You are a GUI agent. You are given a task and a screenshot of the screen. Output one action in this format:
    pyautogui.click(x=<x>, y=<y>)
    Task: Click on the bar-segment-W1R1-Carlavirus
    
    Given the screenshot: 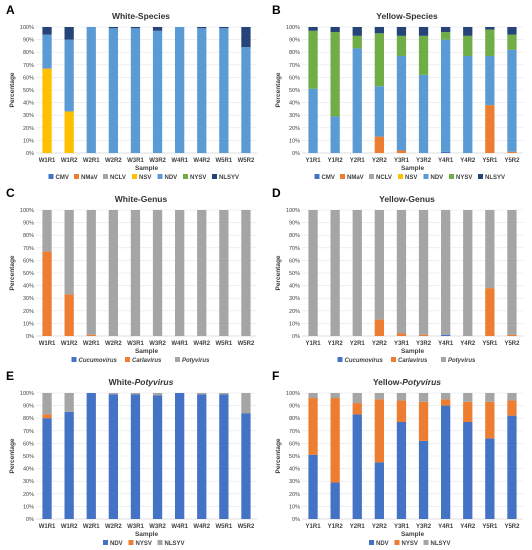 What is the action you would take?
    pyautogui.click(x=47, y=293)
    